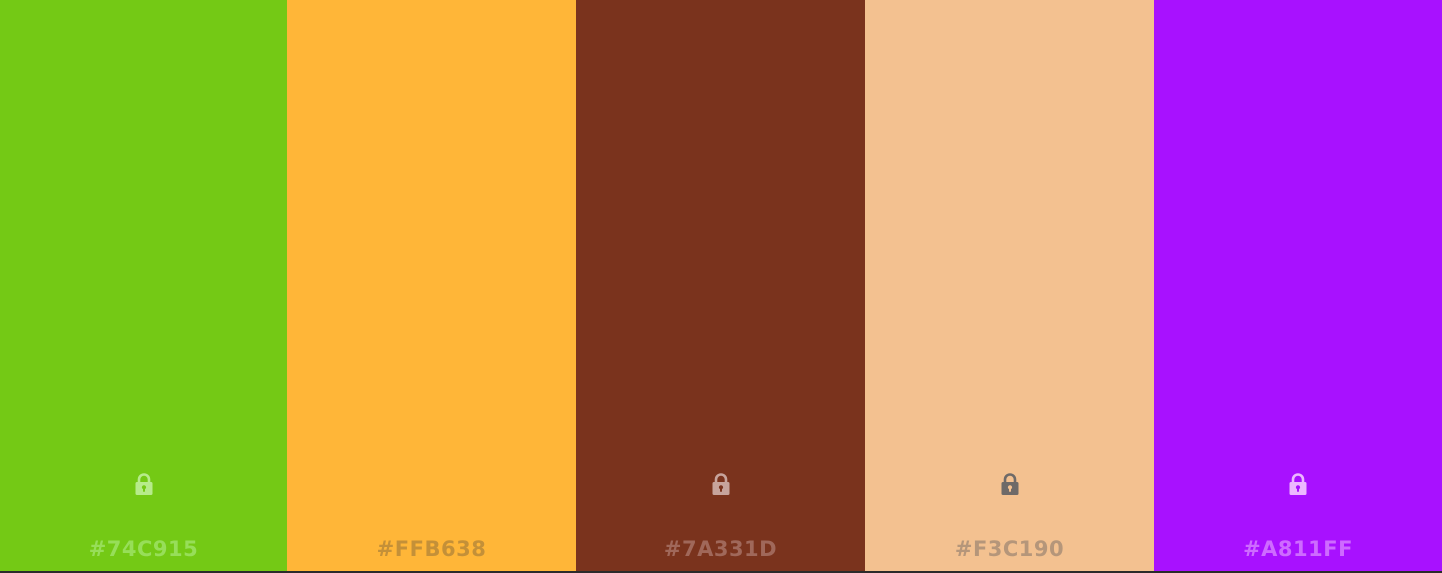 The height and width of the screenshot is (573, 1442). What do you see at coordinates (431, 549) in the screenshot?
I see `hex-code-label: #FFB638` at bounding box center [431, 549].